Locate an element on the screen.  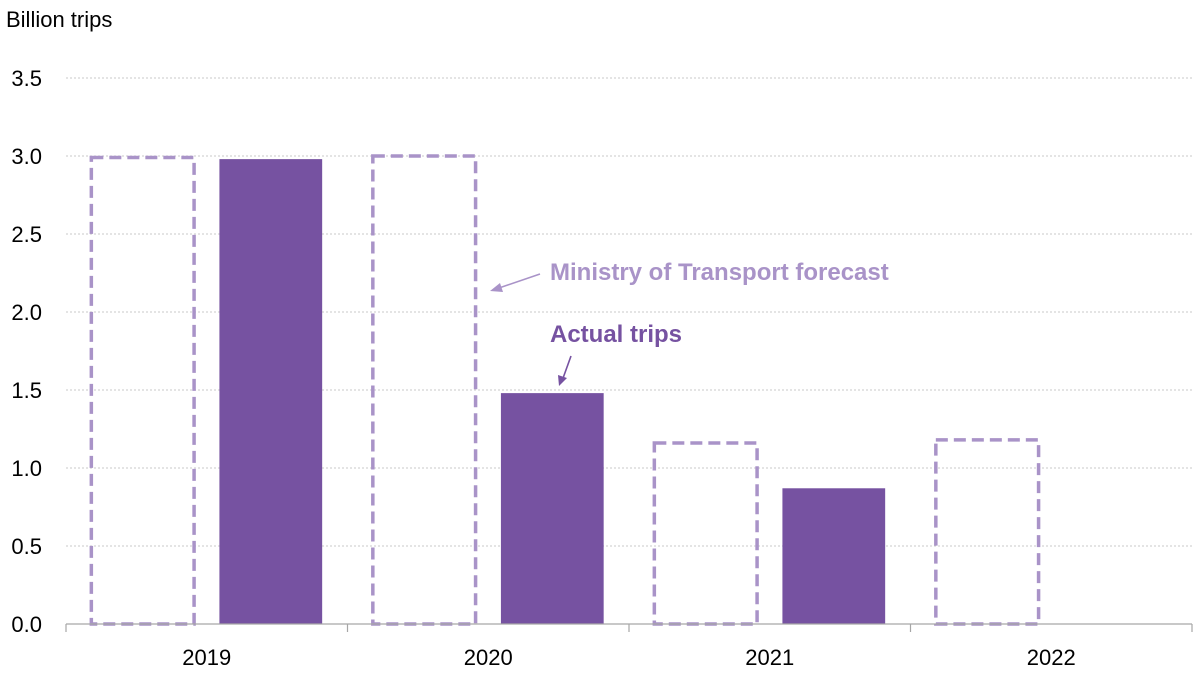
y-tick-label: 0.0 is located at coordinates (26, 624).